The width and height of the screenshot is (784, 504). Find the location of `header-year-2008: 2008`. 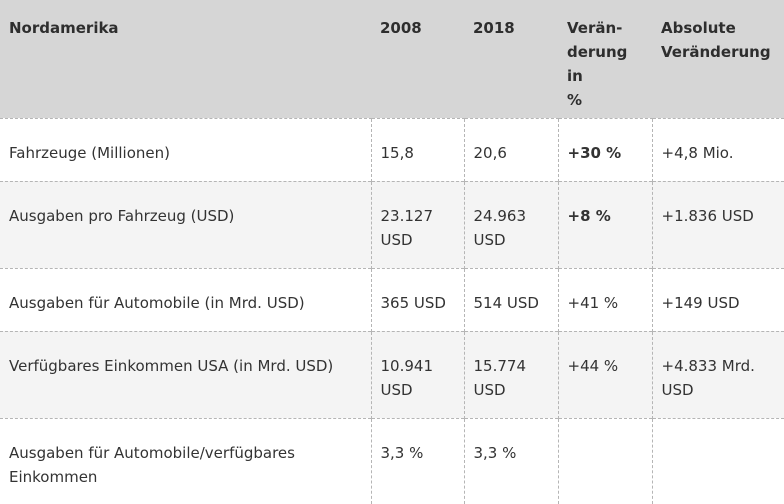

header-year-2008: 2008 is located at coordinates (417, 59).